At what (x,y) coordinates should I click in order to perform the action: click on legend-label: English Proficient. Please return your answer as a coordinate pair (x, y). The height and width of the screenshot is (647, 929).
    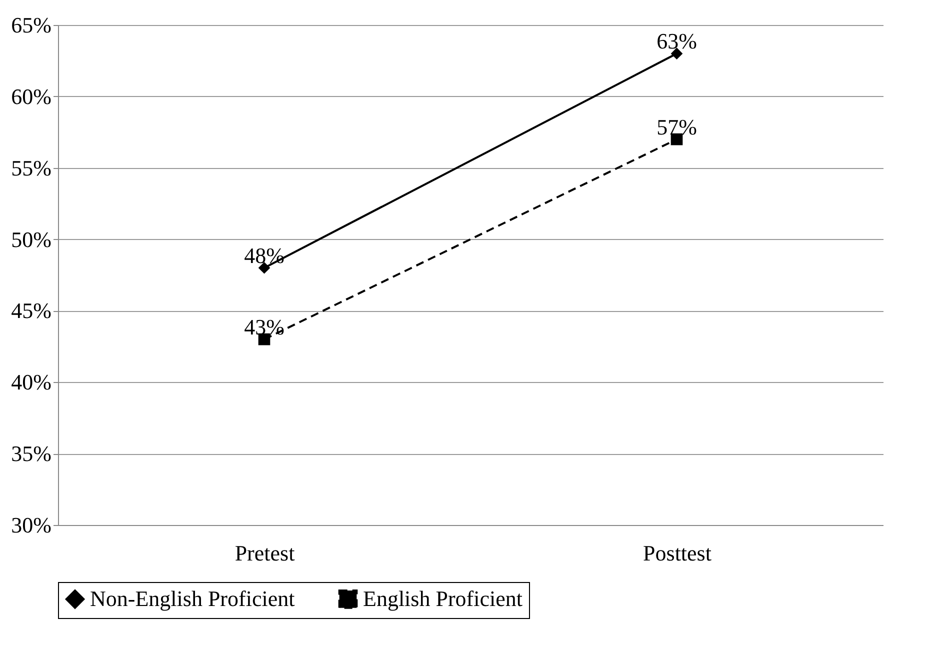
    Looking at the image, I should click on (442, 599).